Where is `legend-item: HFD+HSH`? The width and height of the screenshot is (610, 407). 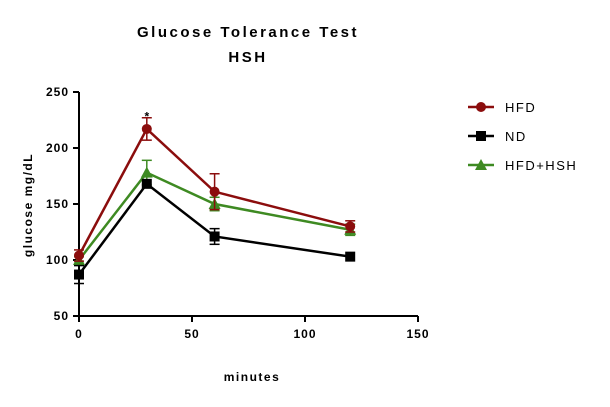
legend-item: HFD+HSH is located at coordinates (522, 165).